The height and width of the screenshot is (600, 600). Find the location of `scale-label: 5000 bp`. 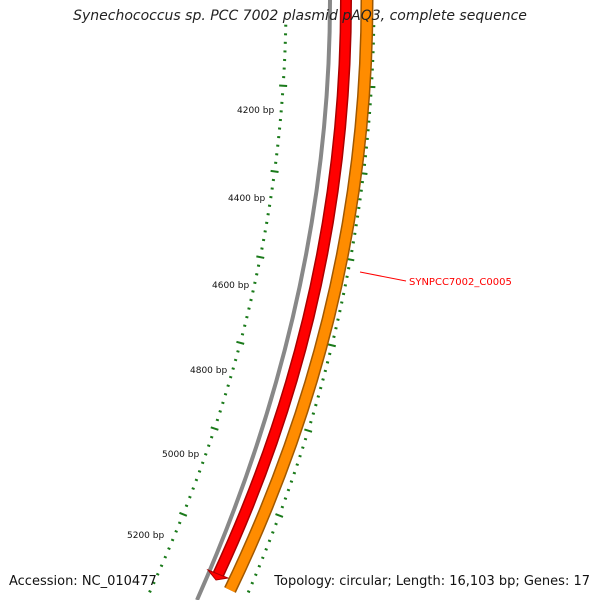

scale-label: 5000 bp is located at coordinates (180, 455).